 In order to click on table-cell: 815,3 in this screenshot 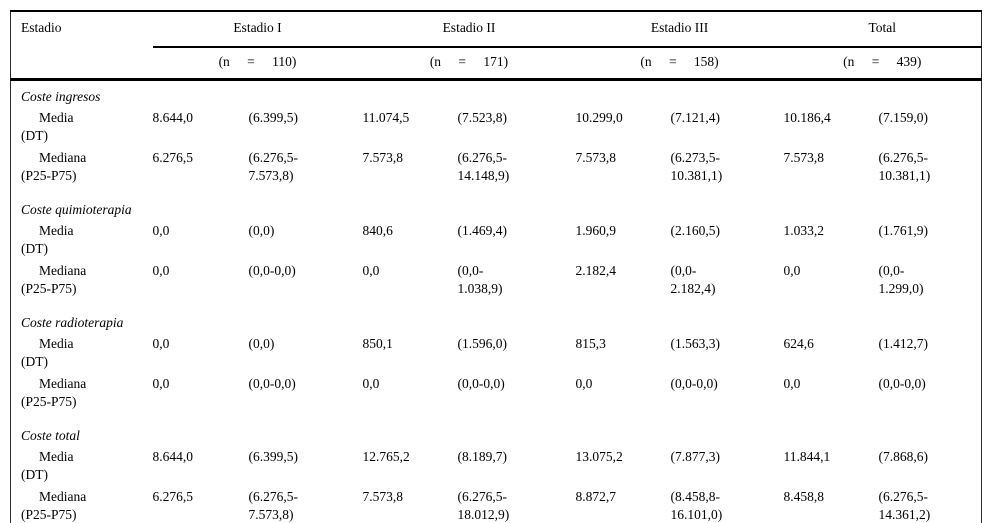, I will do `click(590, 343)`.